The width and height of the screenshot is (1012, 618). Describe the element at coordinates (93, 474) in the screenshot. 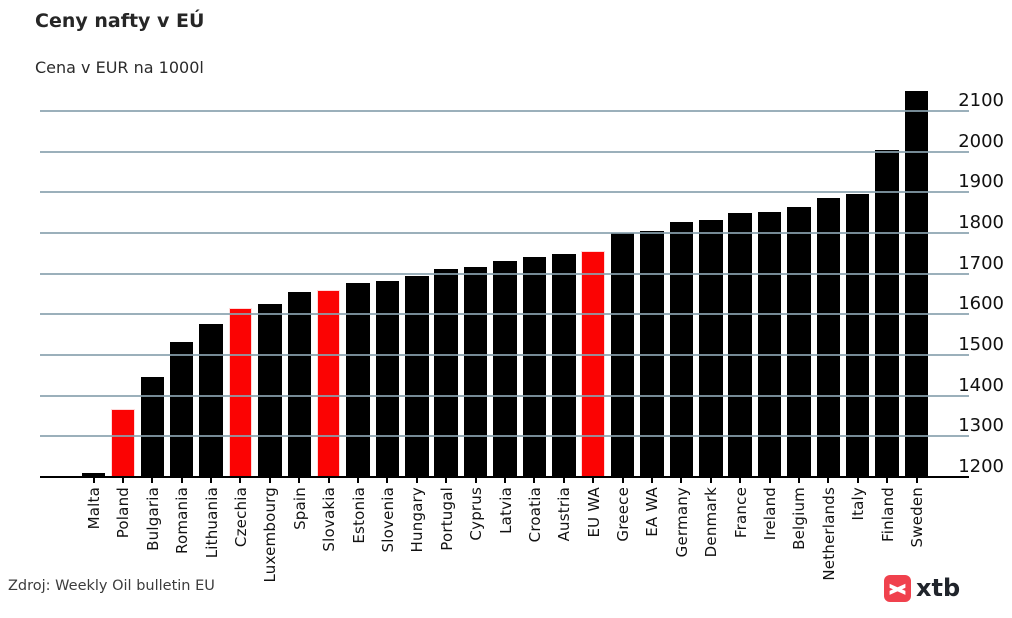

I see `bar-malta` at that location.